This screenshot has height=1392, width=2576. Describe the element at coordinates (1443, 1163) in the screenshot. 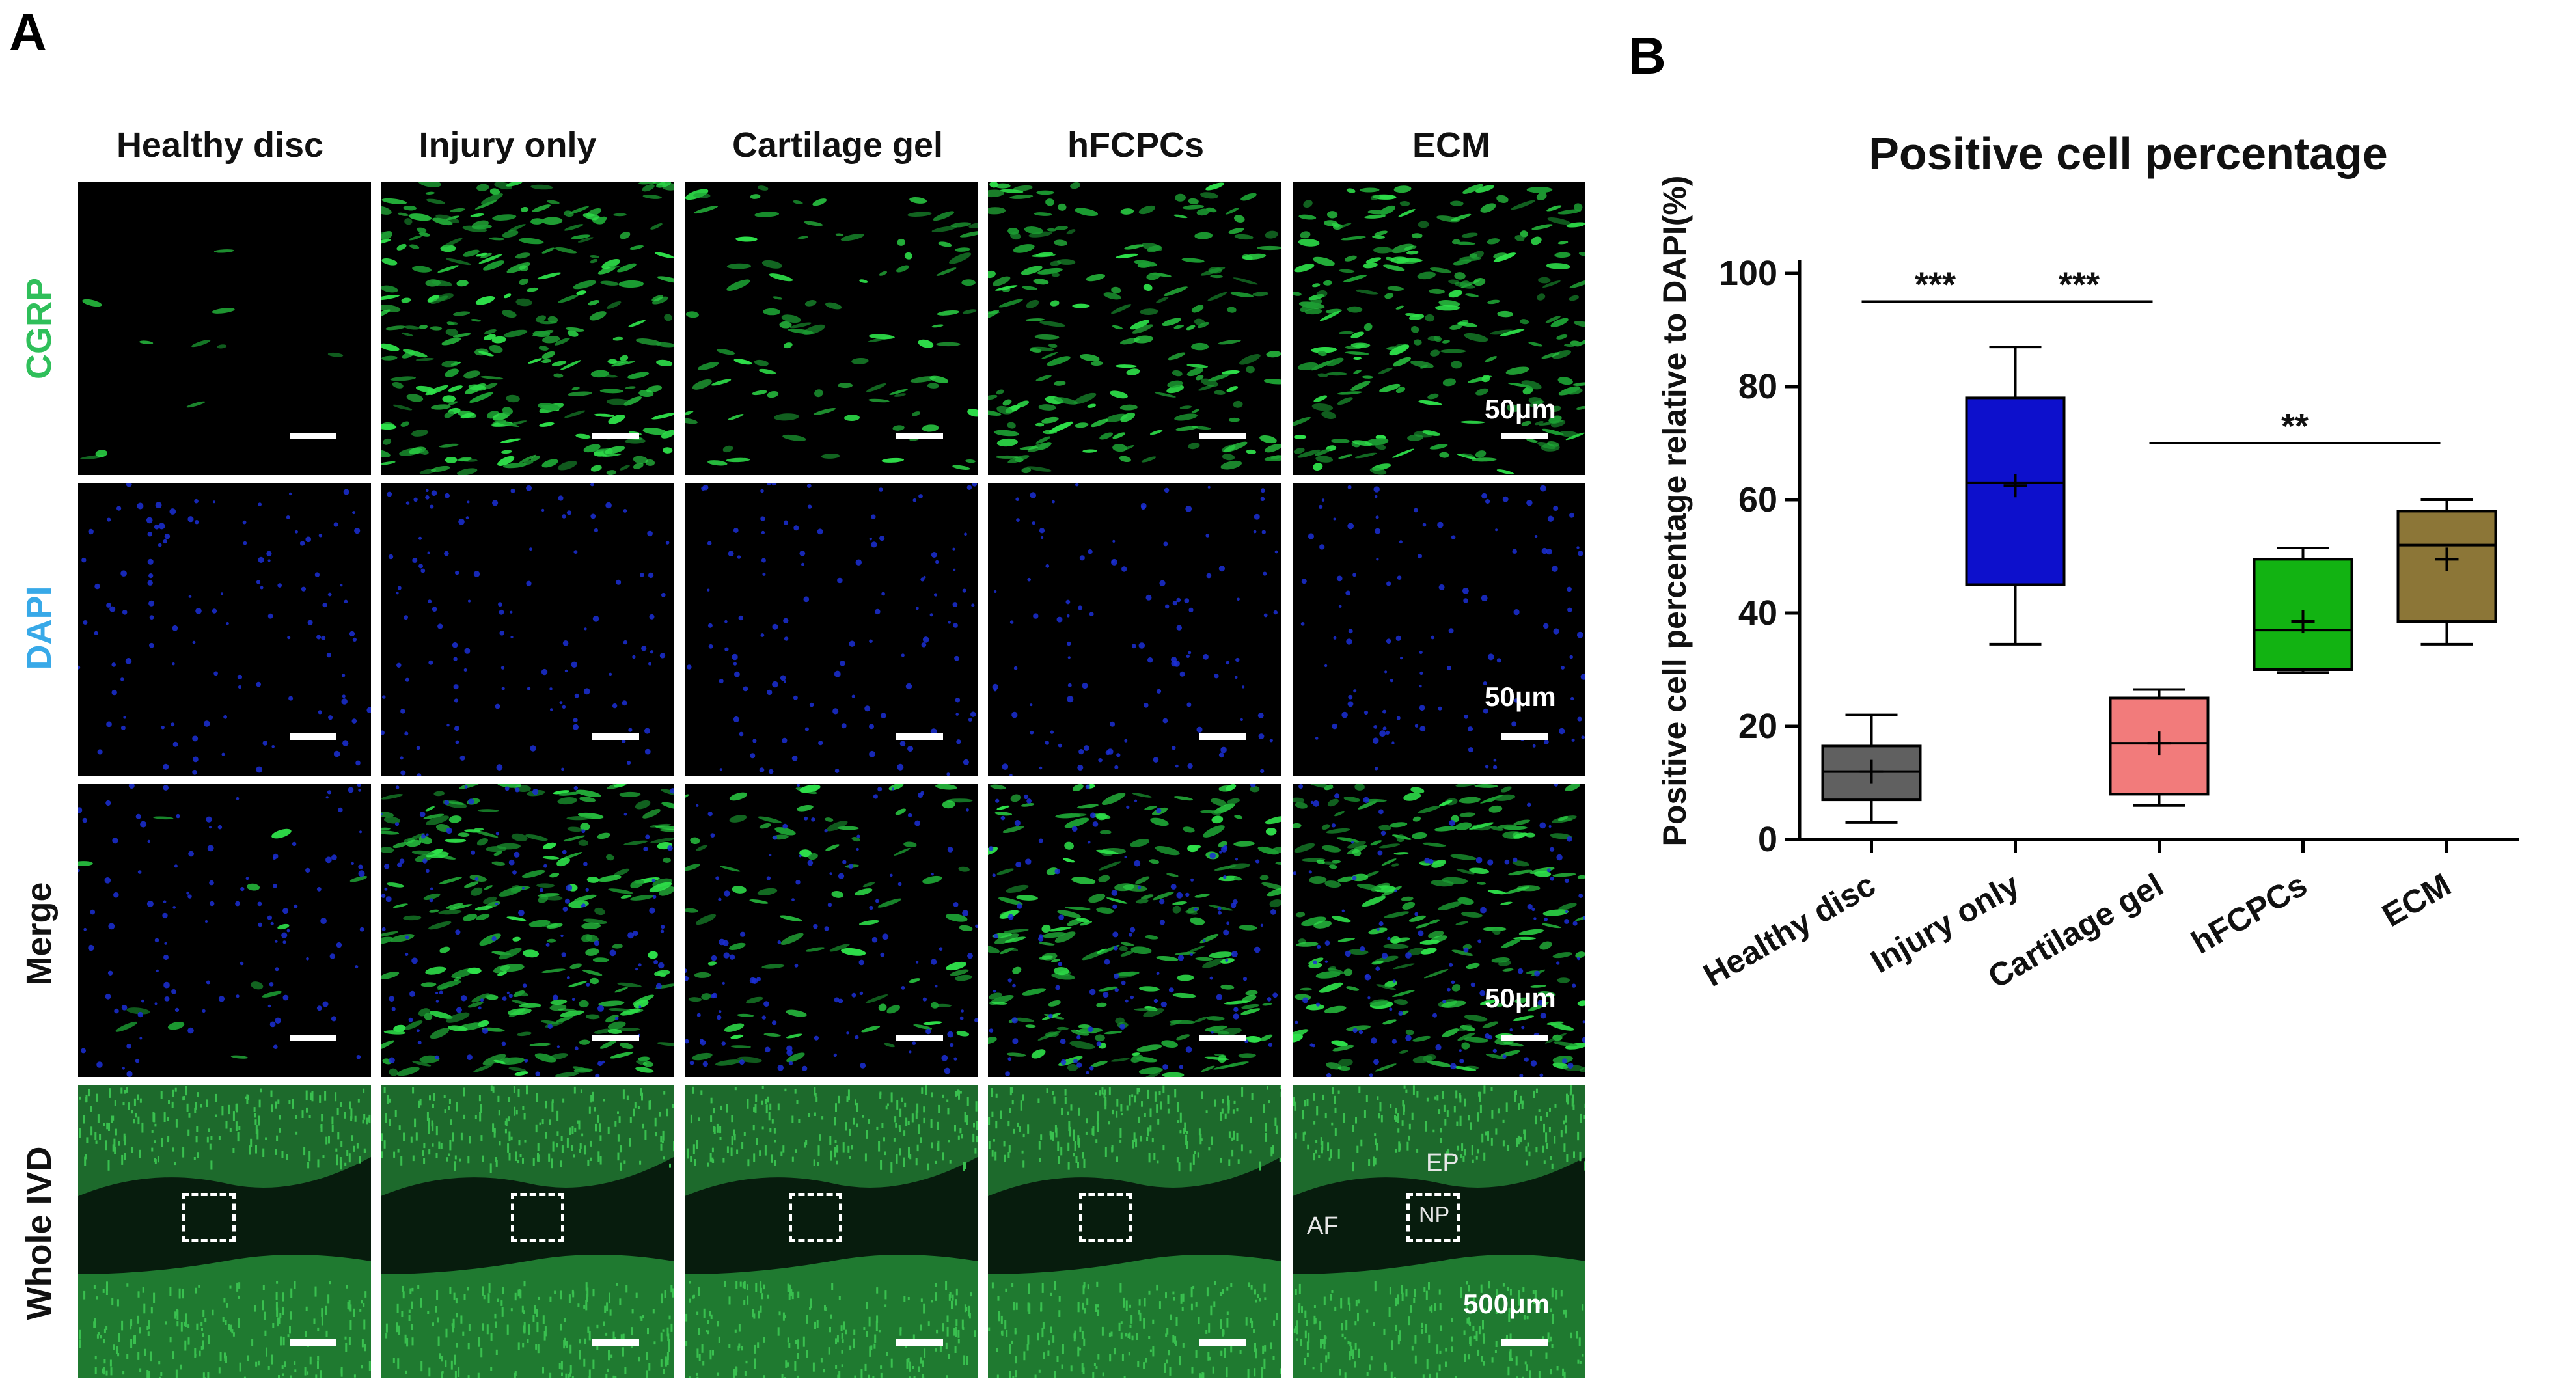

I see `ep-annotation: EP` at that location.